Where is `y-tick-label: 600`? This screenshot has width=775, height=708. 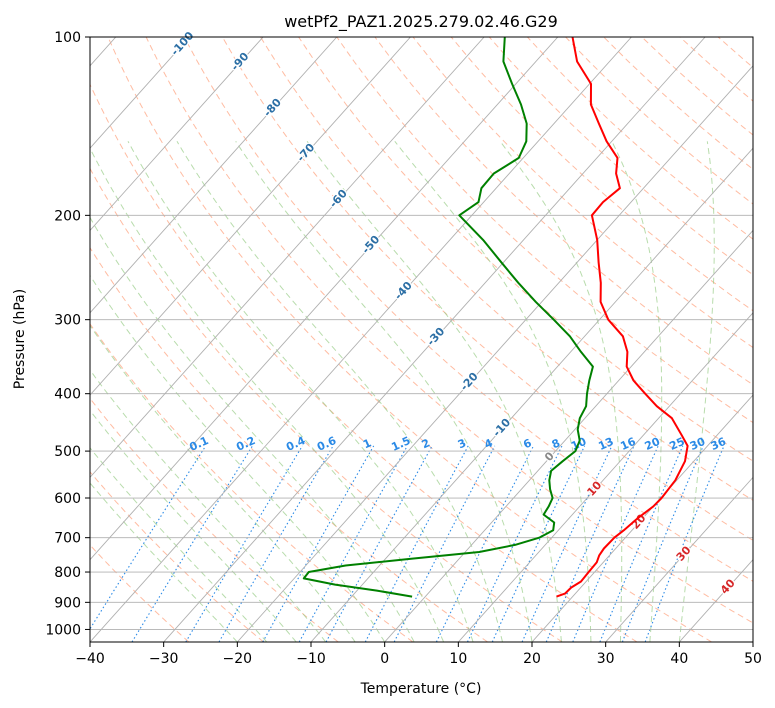
y-tick-label: 600 is located at coordinates (67, 499).